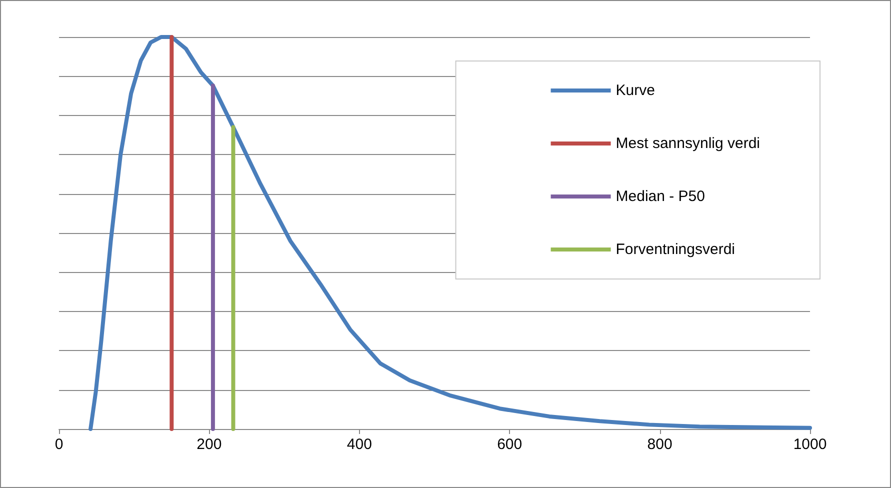 Image resolution: width=891 pixels, height=488 pixels. What do you see at coordinates (660, 196) in the screenshot?
I see `legend-label: Median - P50` at bounding box center [660, 196].